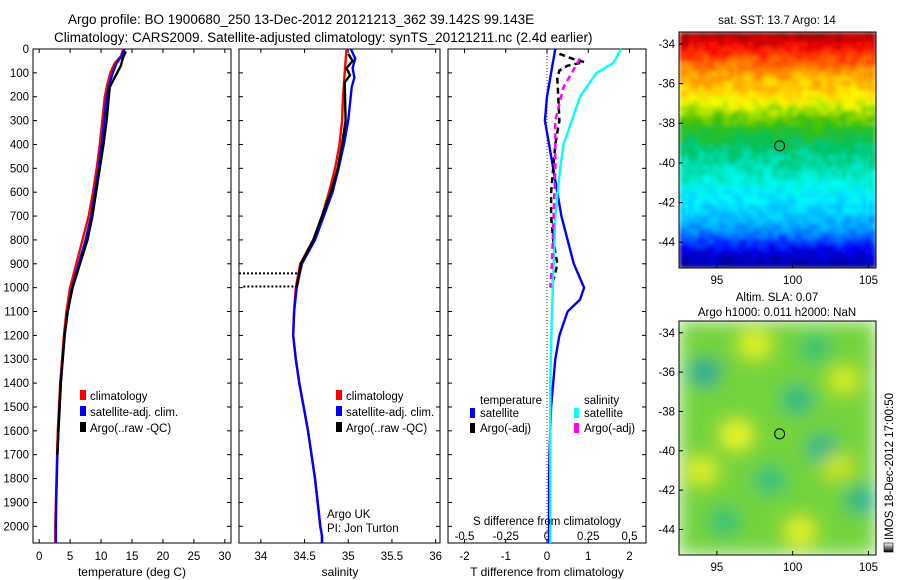  Describe the element at coordinates (324, 170) in the screenshot. I see `profile-line-argo-raw-qc-` at that location.